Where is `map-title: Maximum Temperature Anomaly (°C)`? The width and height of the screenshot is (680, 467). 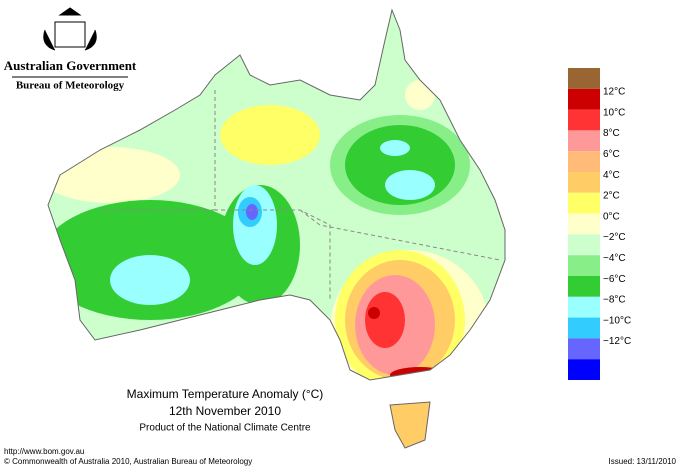
map-title: Maximum Temperature Anomaly (°C) is located at coordinates (225, 394).